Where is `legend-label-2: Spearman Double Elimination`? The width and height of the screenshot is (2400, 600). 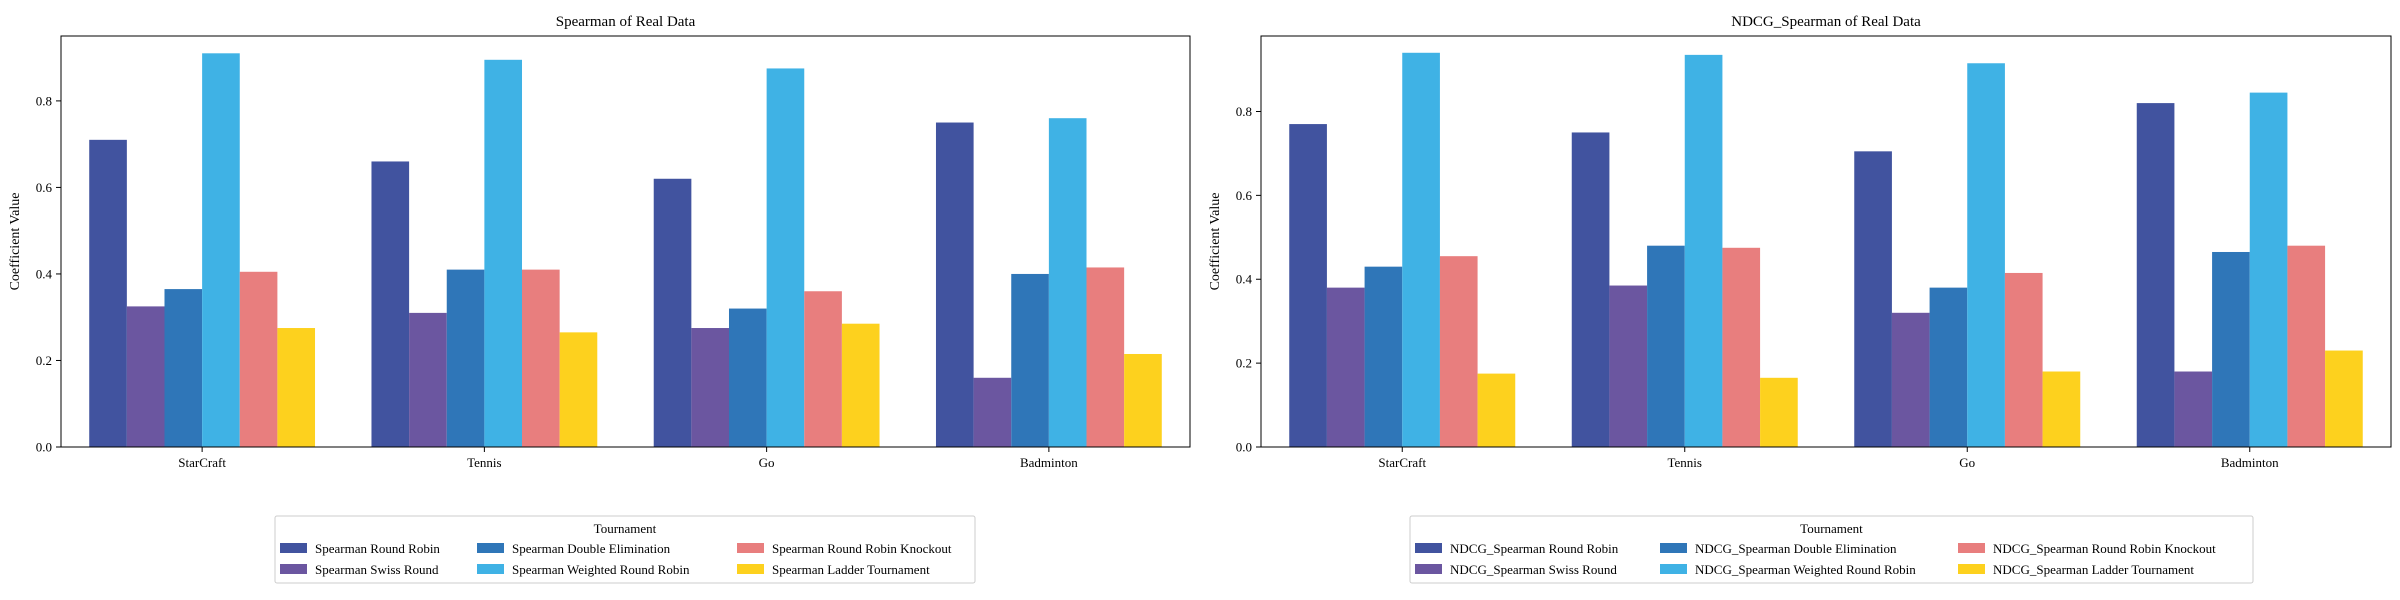
legend-label-2: Spearman Double Elimination is located at coordinates (591, 548).